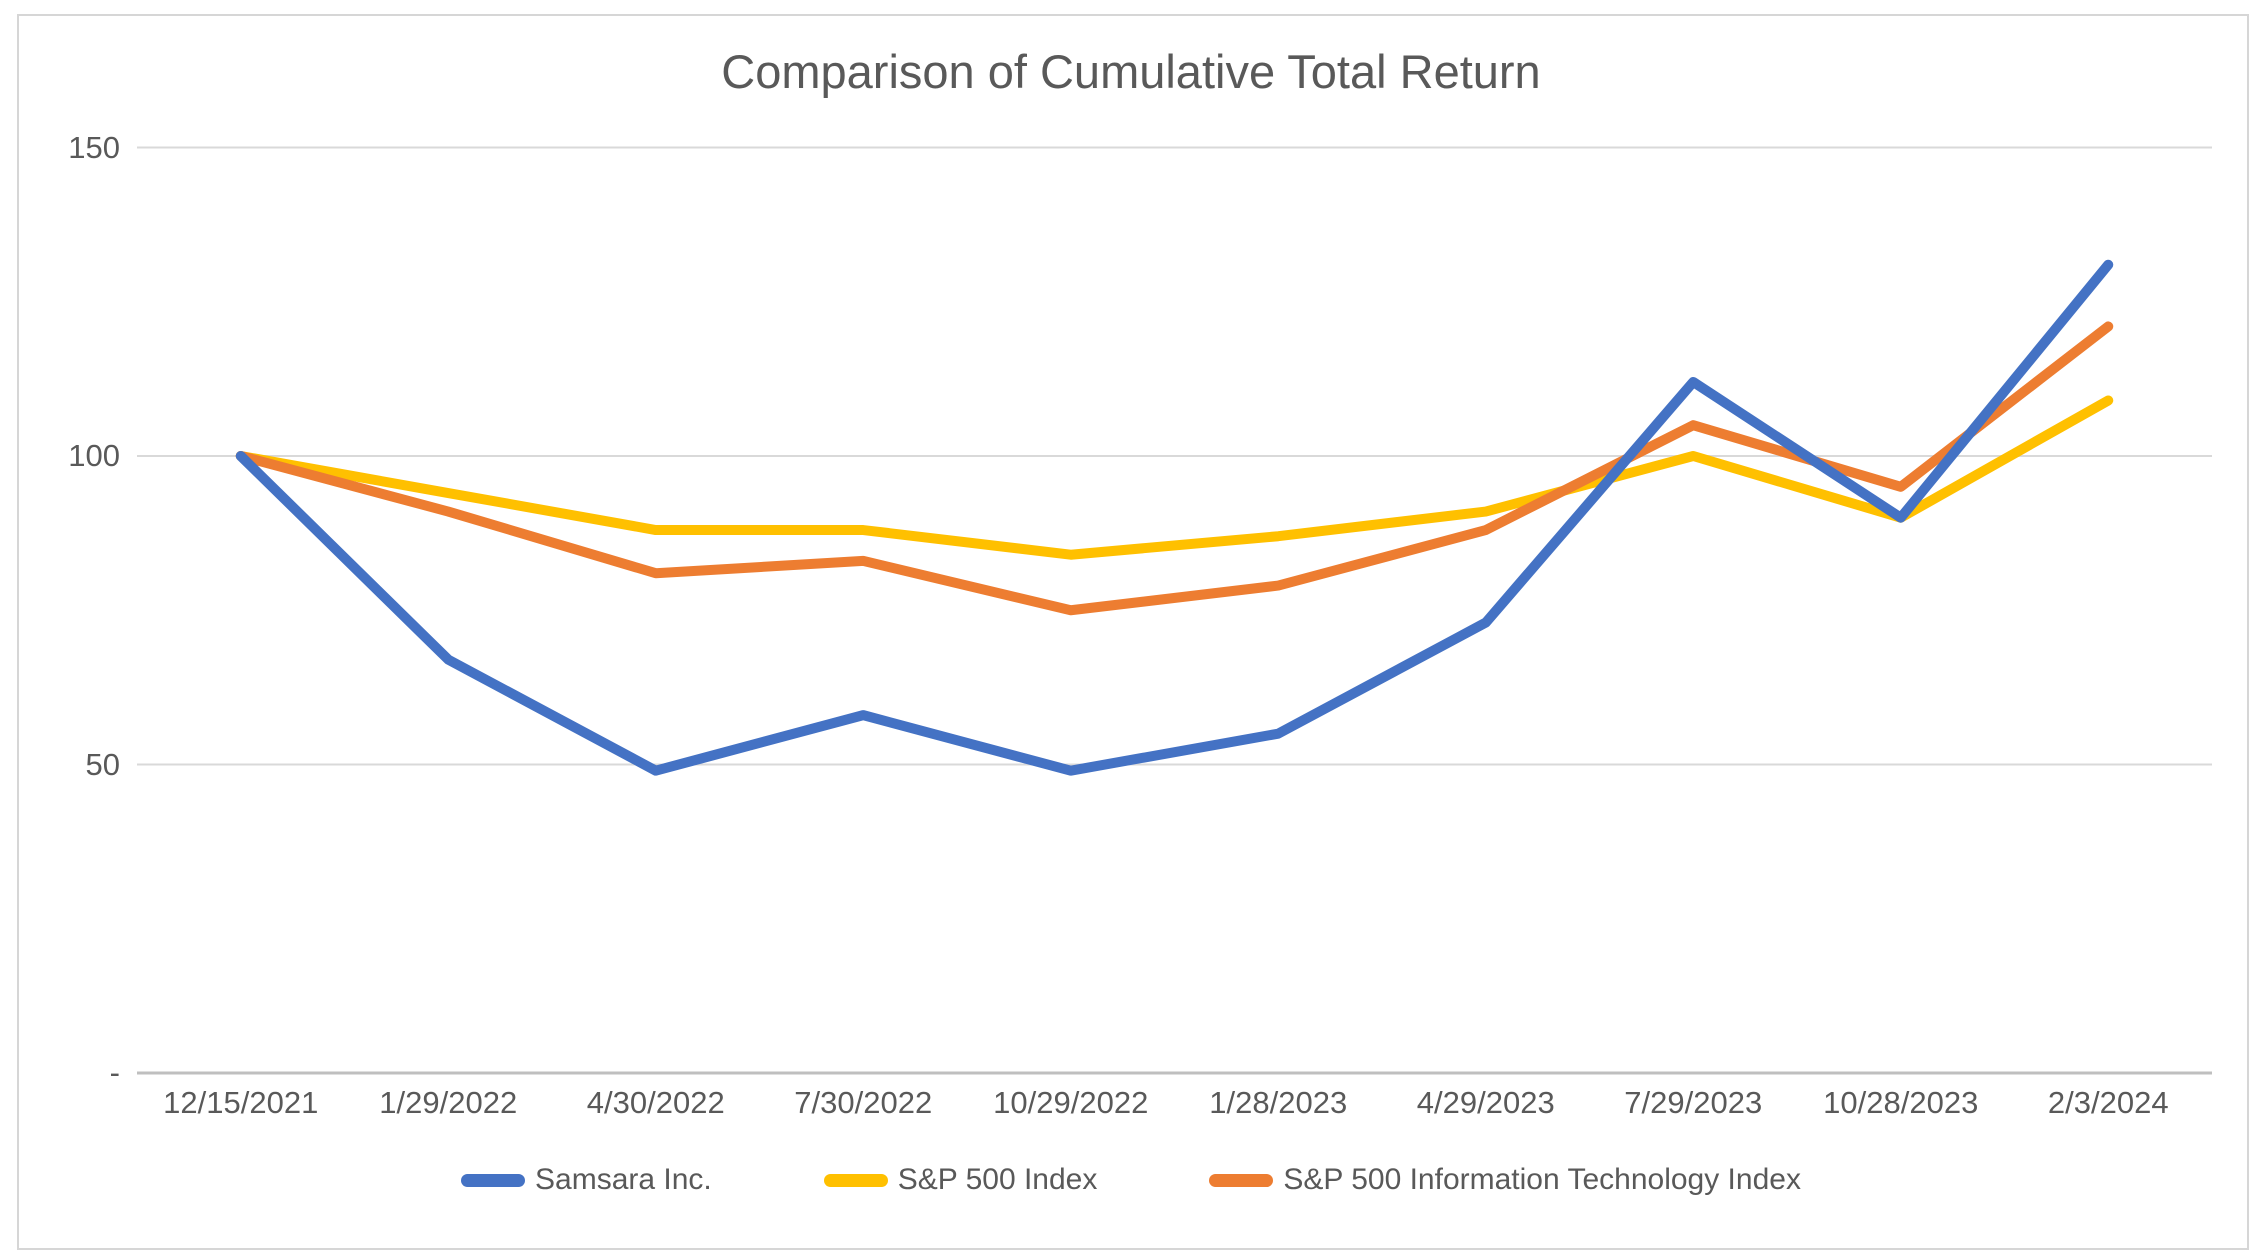  What do you see at coordinates (114, 1072) in the screenshot?
I see `y-tick-label--: -` at bounding box center [114, 1072].